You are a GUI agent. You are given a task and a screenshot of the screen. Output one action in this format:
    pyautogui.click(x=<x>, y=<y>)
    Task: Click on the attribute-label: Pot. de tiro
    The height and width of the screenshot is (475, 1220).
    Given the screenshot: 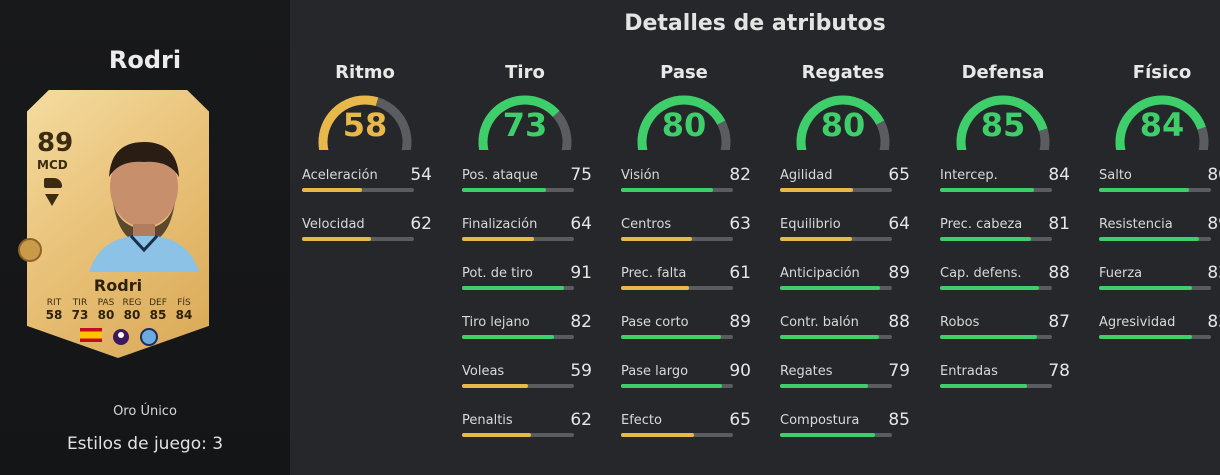 What is the action you would take?
    pyautogui.click(x=497, y=273)
    